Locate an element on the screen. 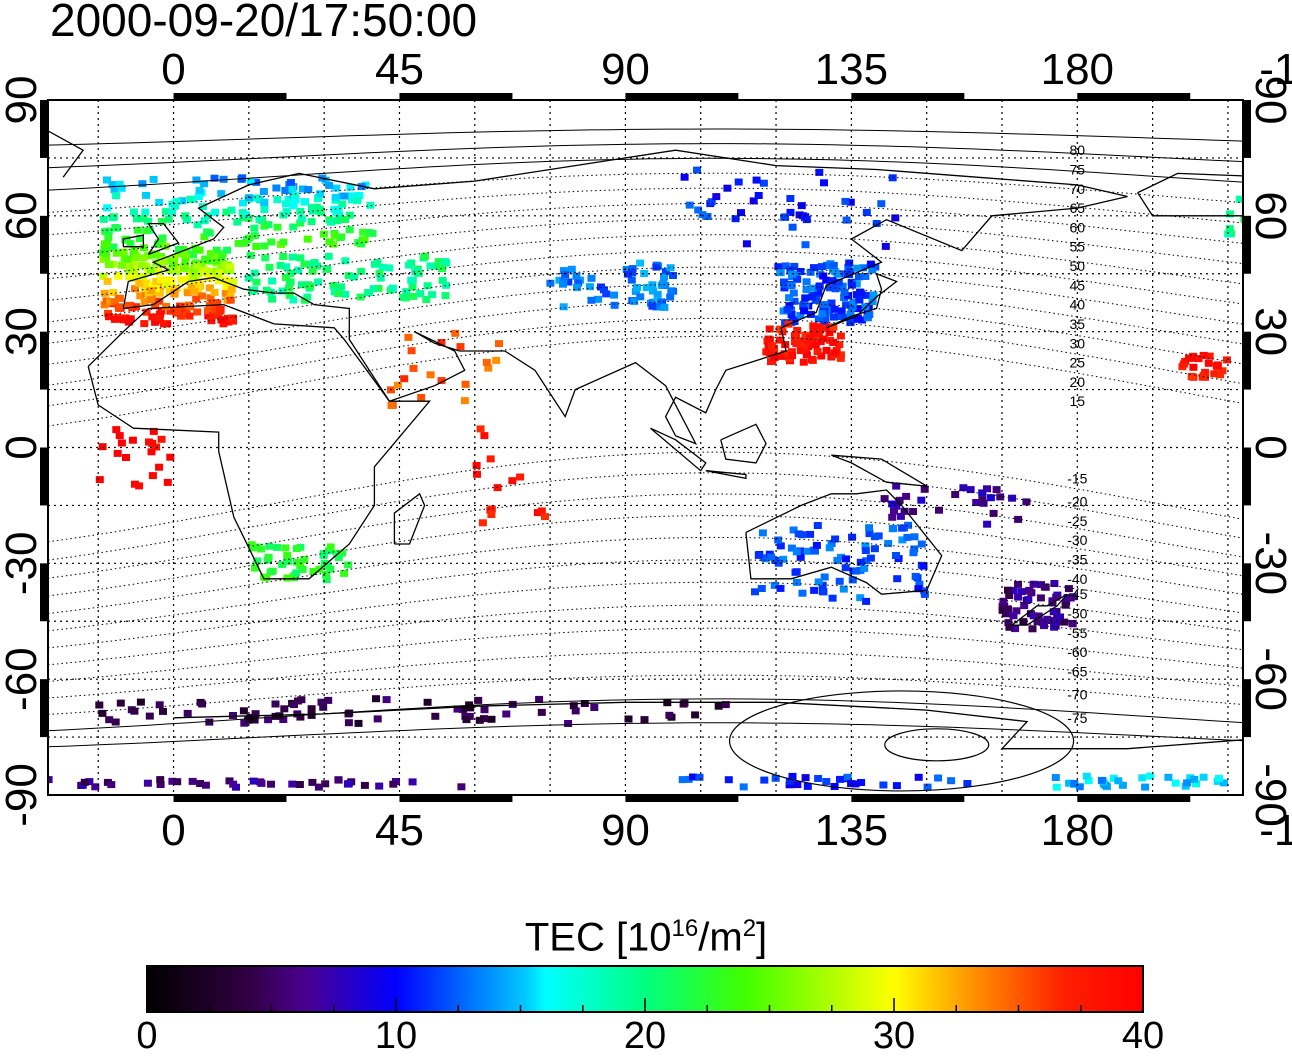  contour-label: 75 is located at coordinates (1078, 170).